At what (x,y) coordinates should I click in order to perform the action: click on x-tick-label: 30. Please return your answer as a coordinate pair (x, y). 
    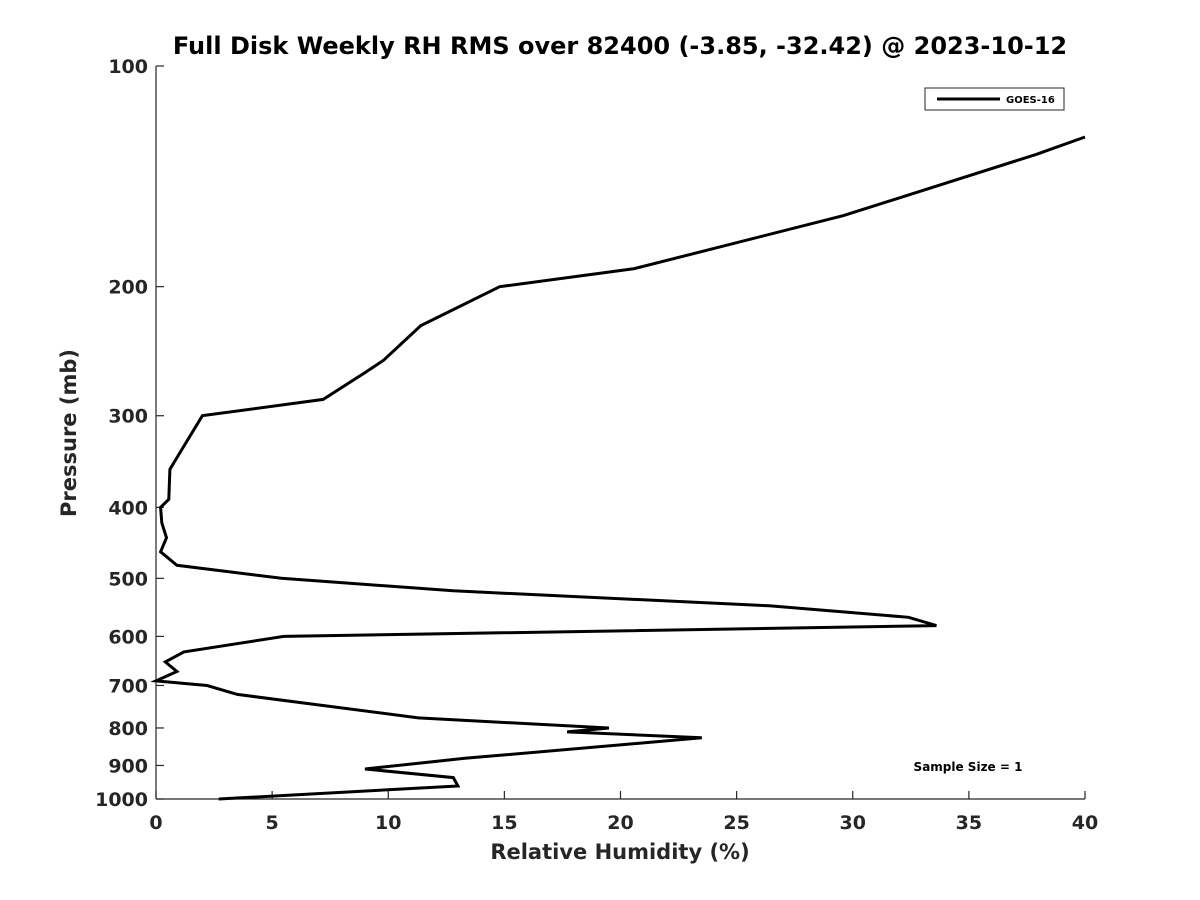
    Looking at the image, I should click on (853, 823).